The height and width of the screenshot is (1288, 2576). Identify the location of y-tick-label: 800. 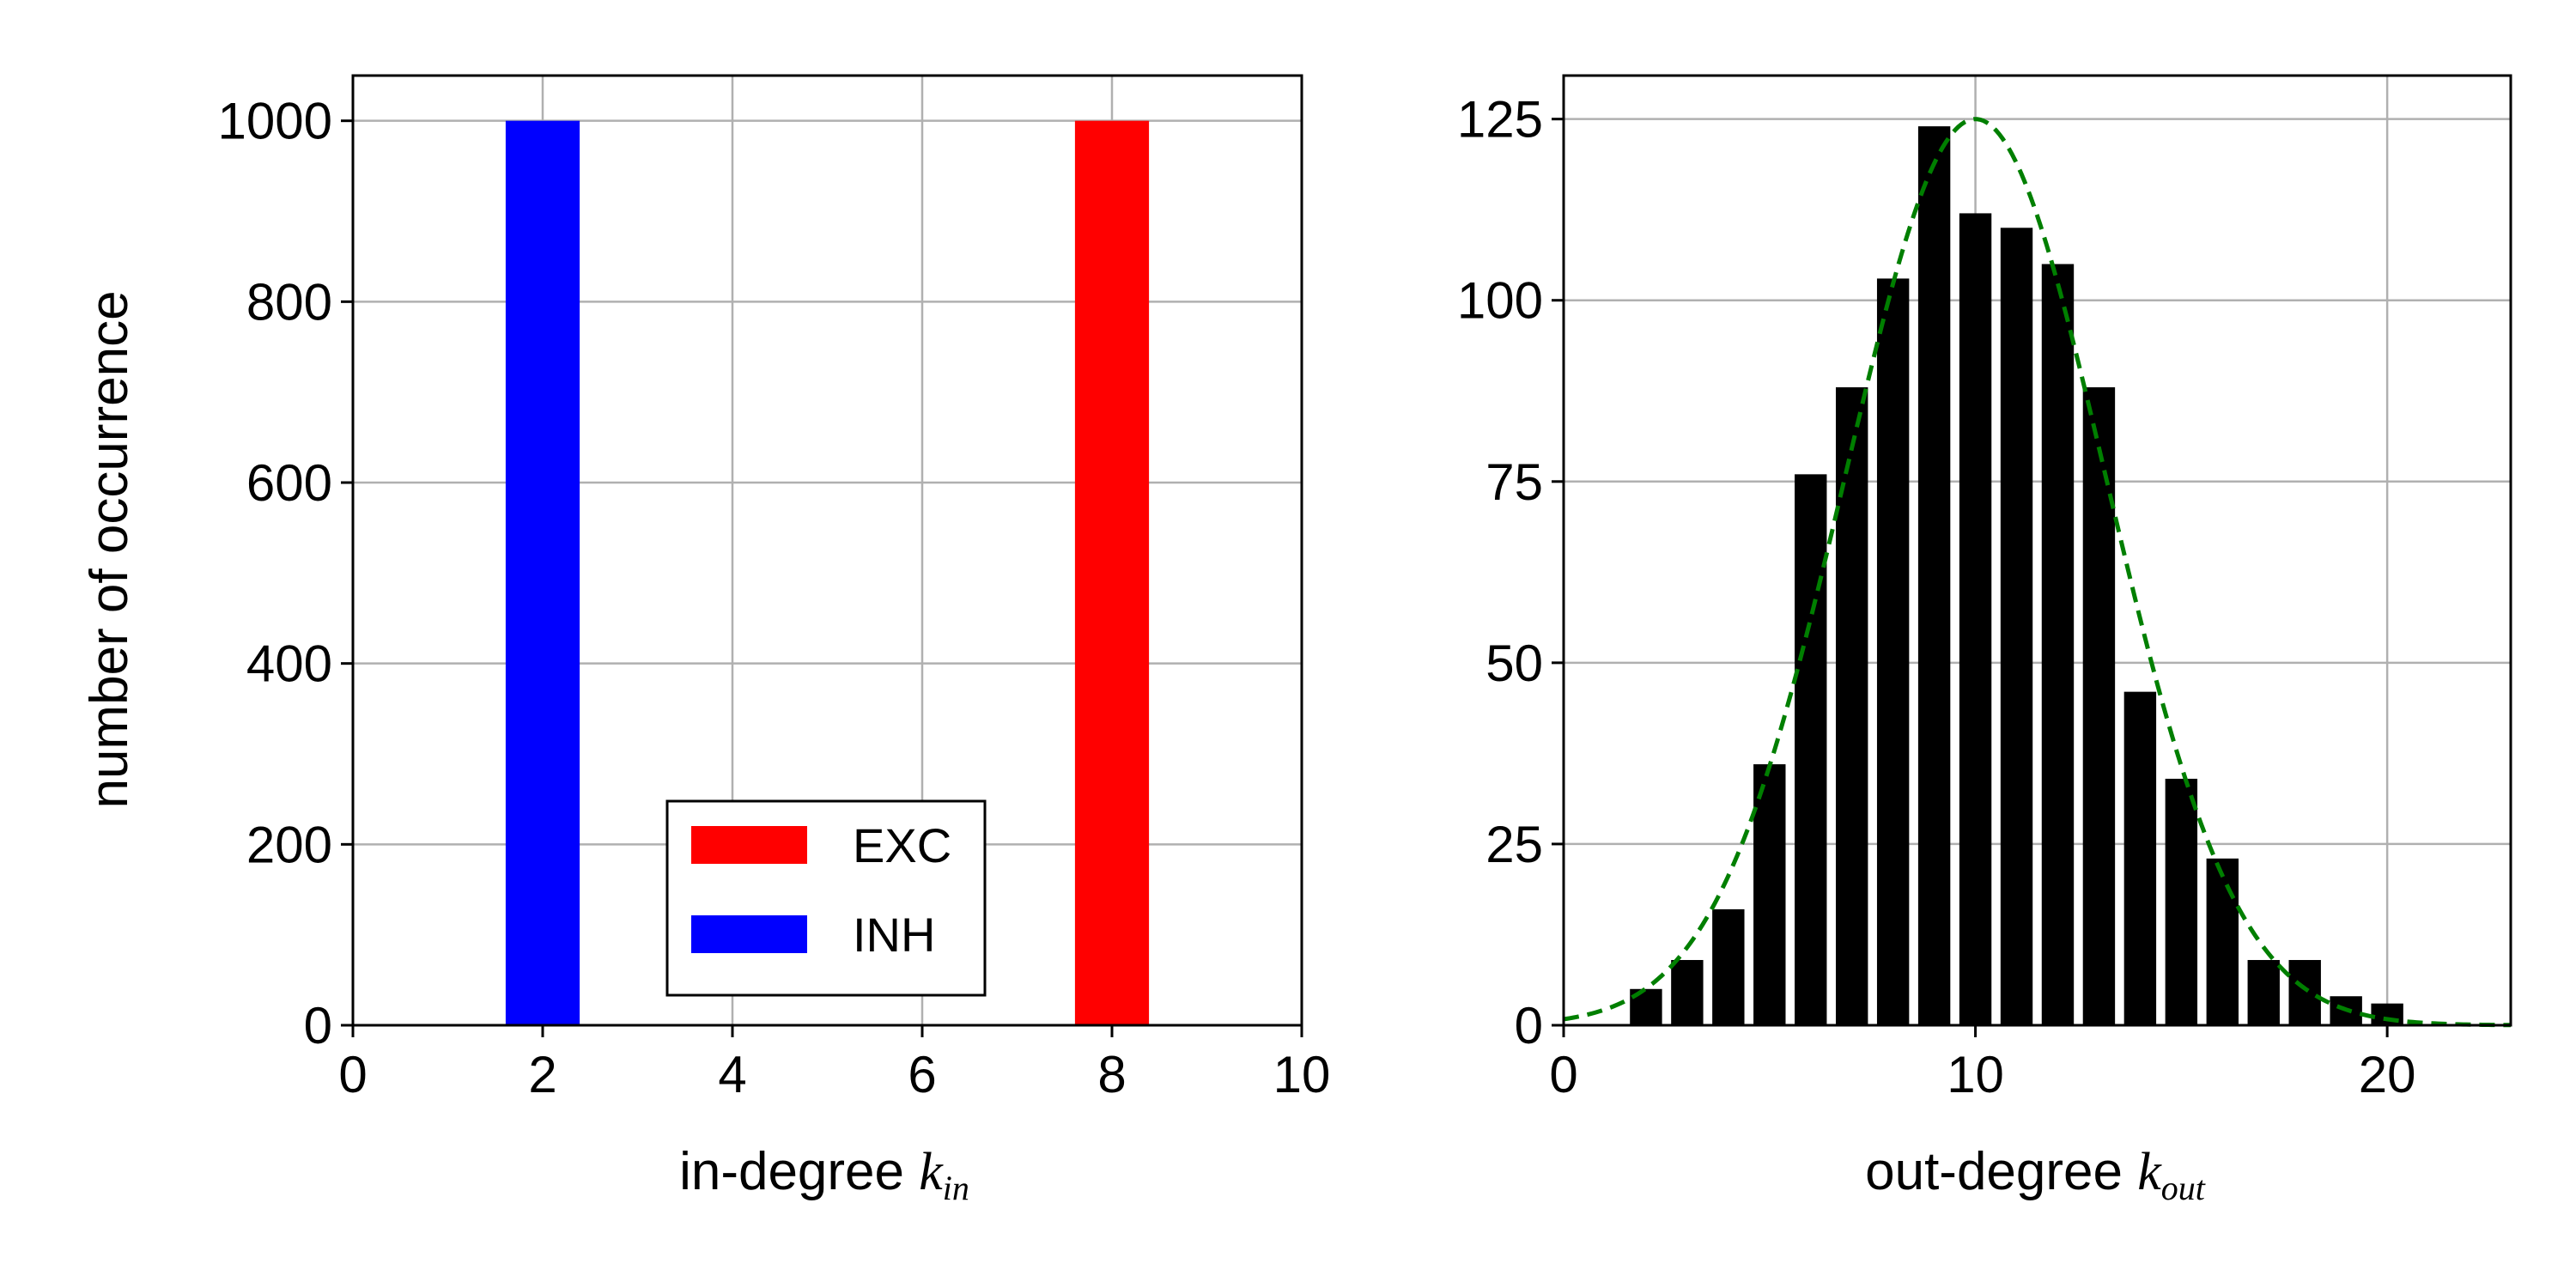
(289, 302).